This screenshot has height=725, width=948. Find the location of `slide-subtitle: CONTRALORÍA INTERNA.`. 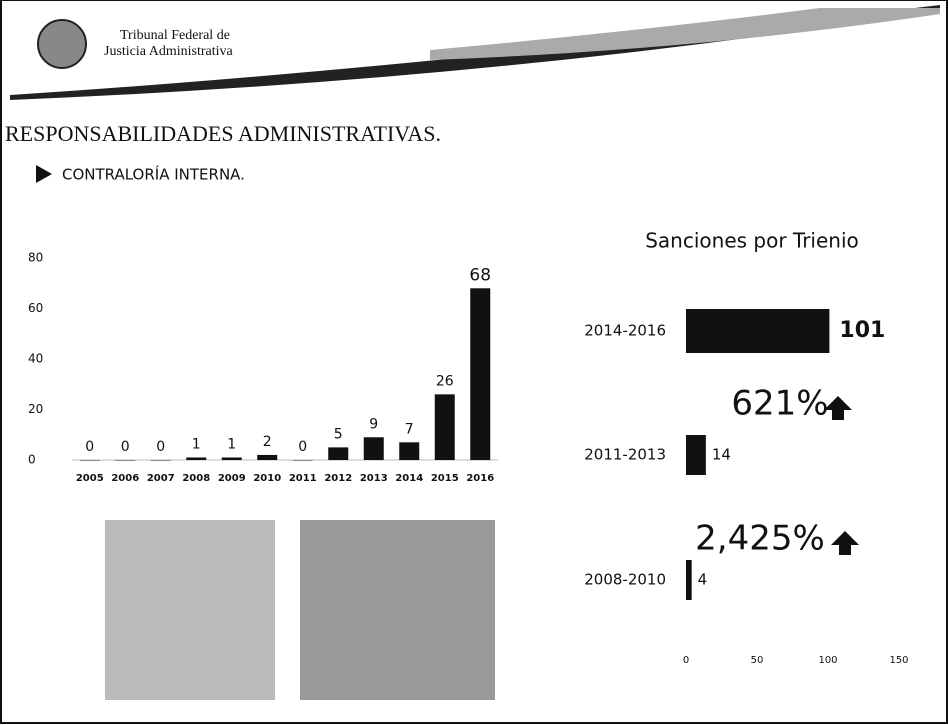

slide-subtitle: CONTRALORÍA INTERNA. is located at coordinates (153, 174).